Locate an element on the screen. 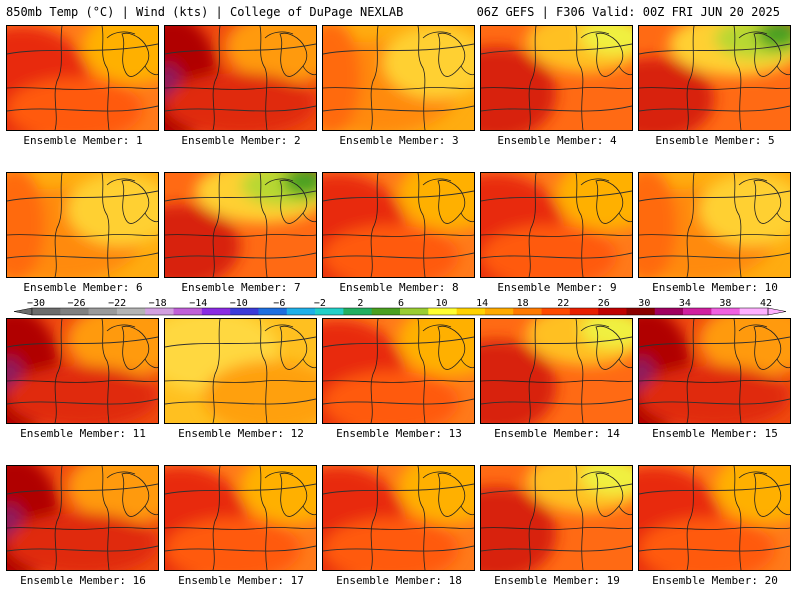 This screenshot has height=600, width=800. colorbar-tick-label: 38 is located at coordinates (725, 303).